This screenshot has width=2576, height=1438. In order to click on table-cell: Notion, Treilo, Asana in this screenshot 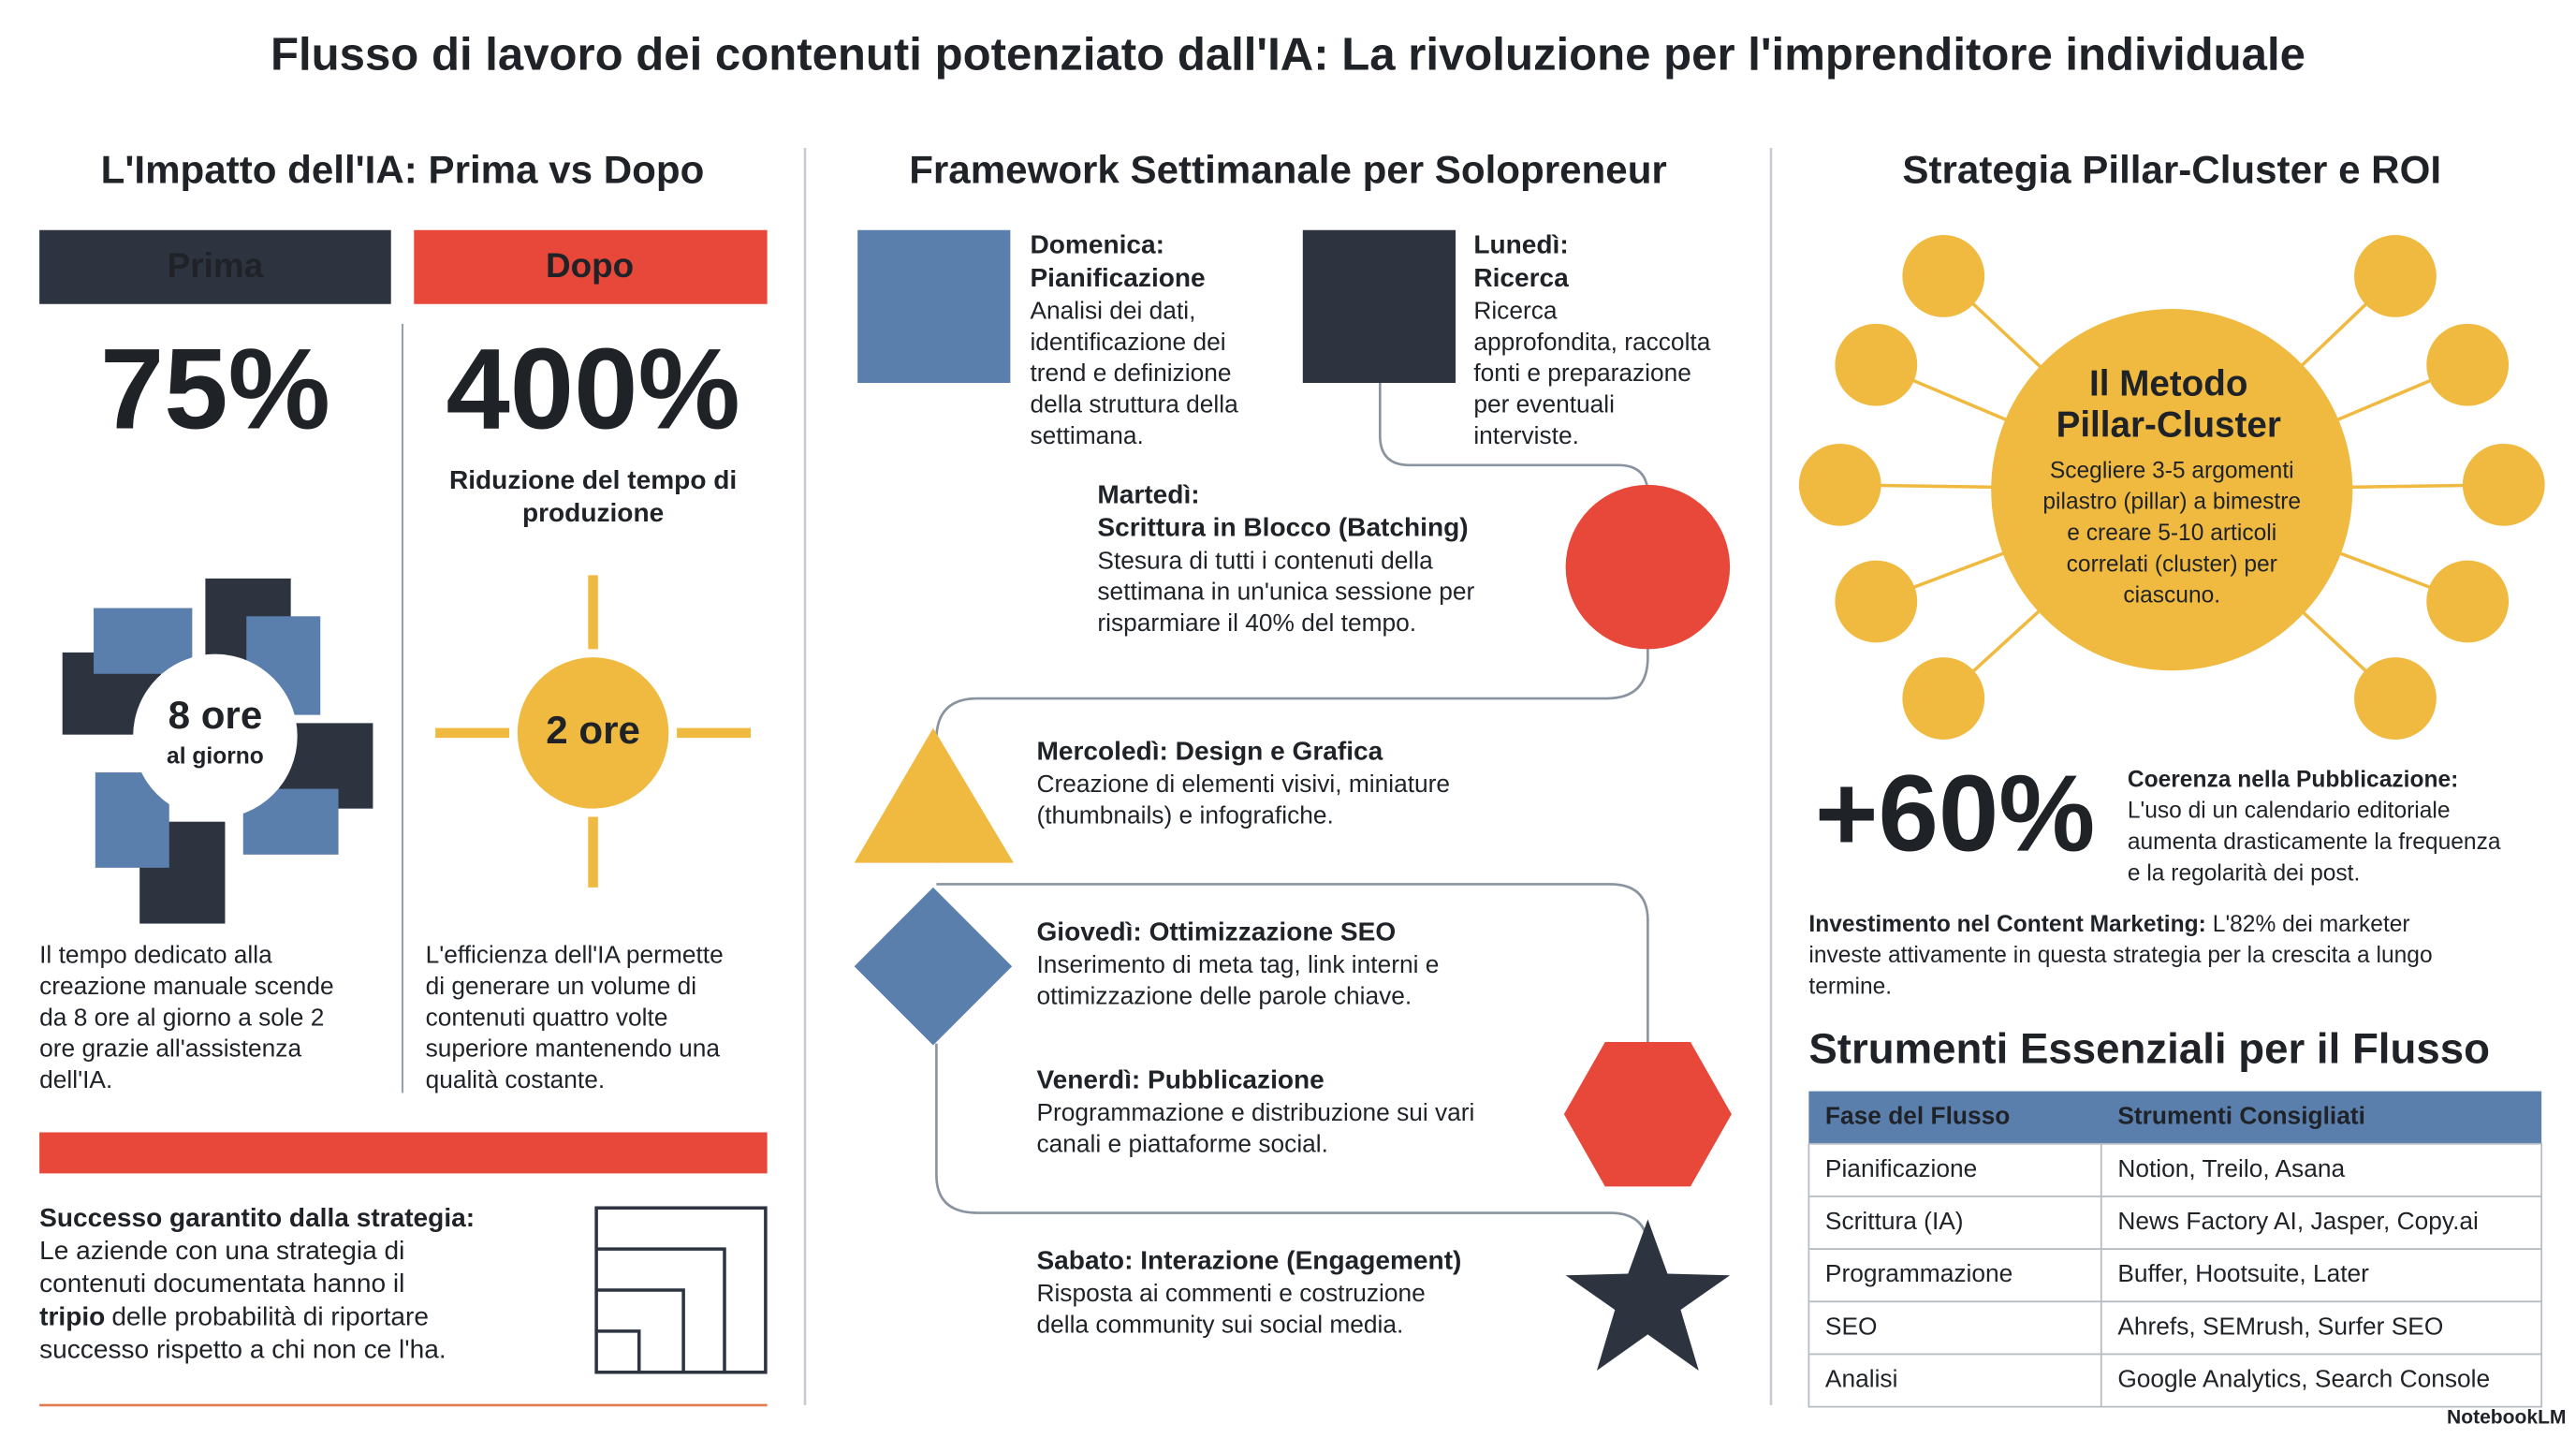, I will do `click(2231, 1168)`.